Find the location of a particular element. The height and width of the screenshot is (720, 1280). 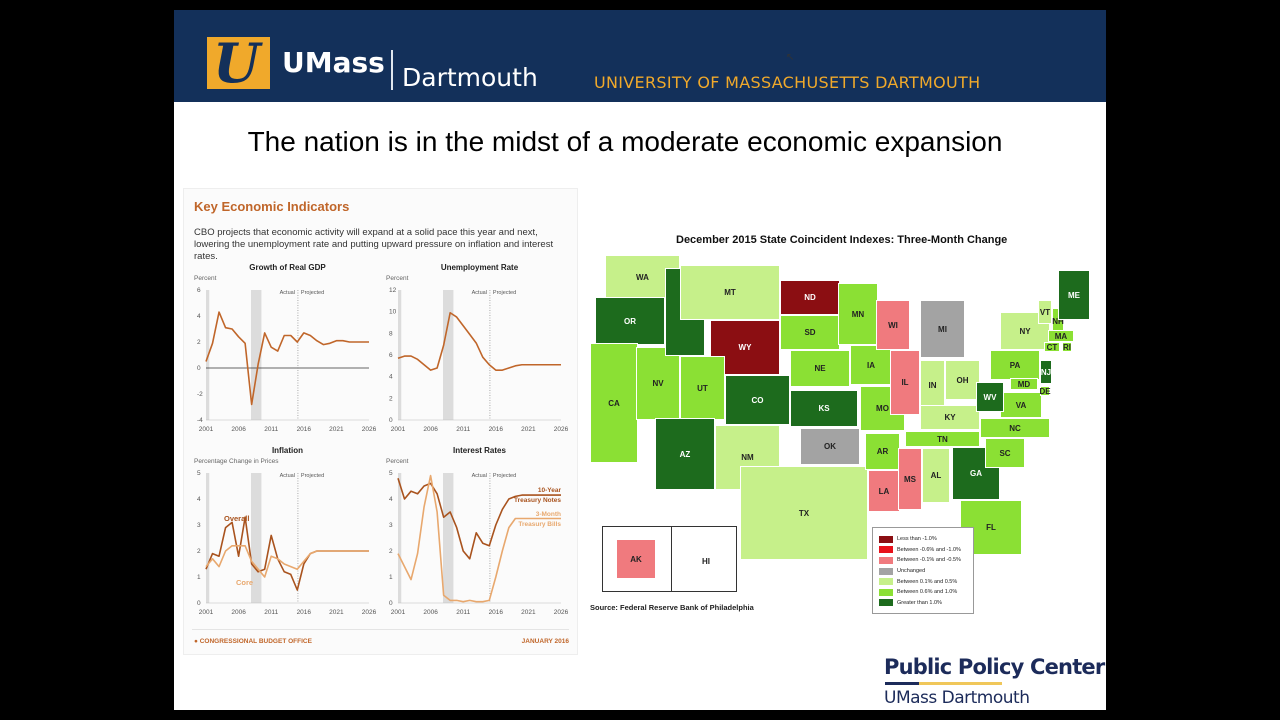

state-nc: NC is located at coordinates (1015, 428).